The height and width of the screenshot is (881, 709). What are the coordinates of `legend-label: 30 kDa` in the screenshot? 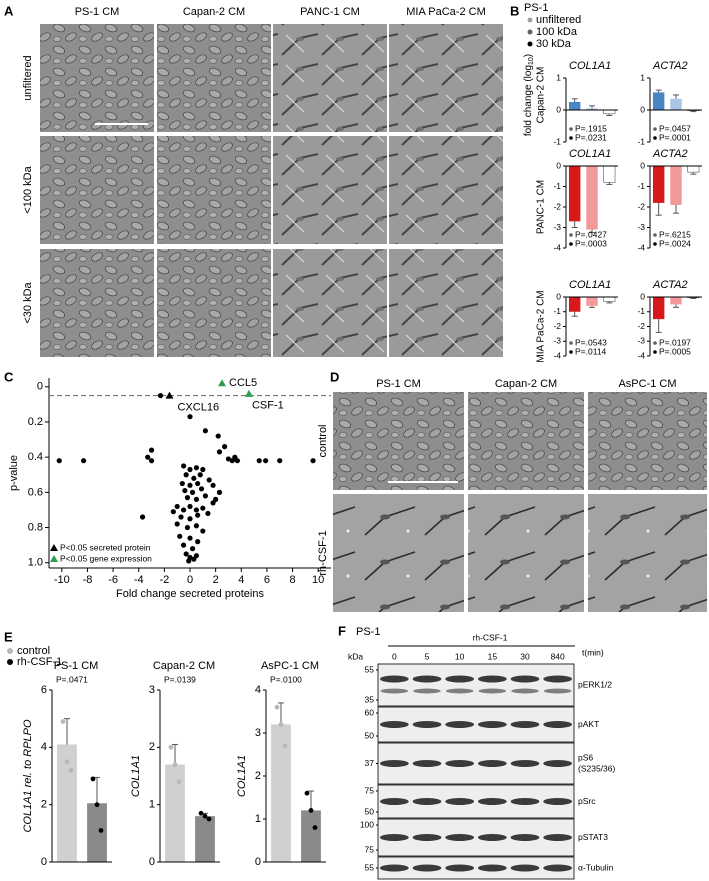 It's located at (554, 44).